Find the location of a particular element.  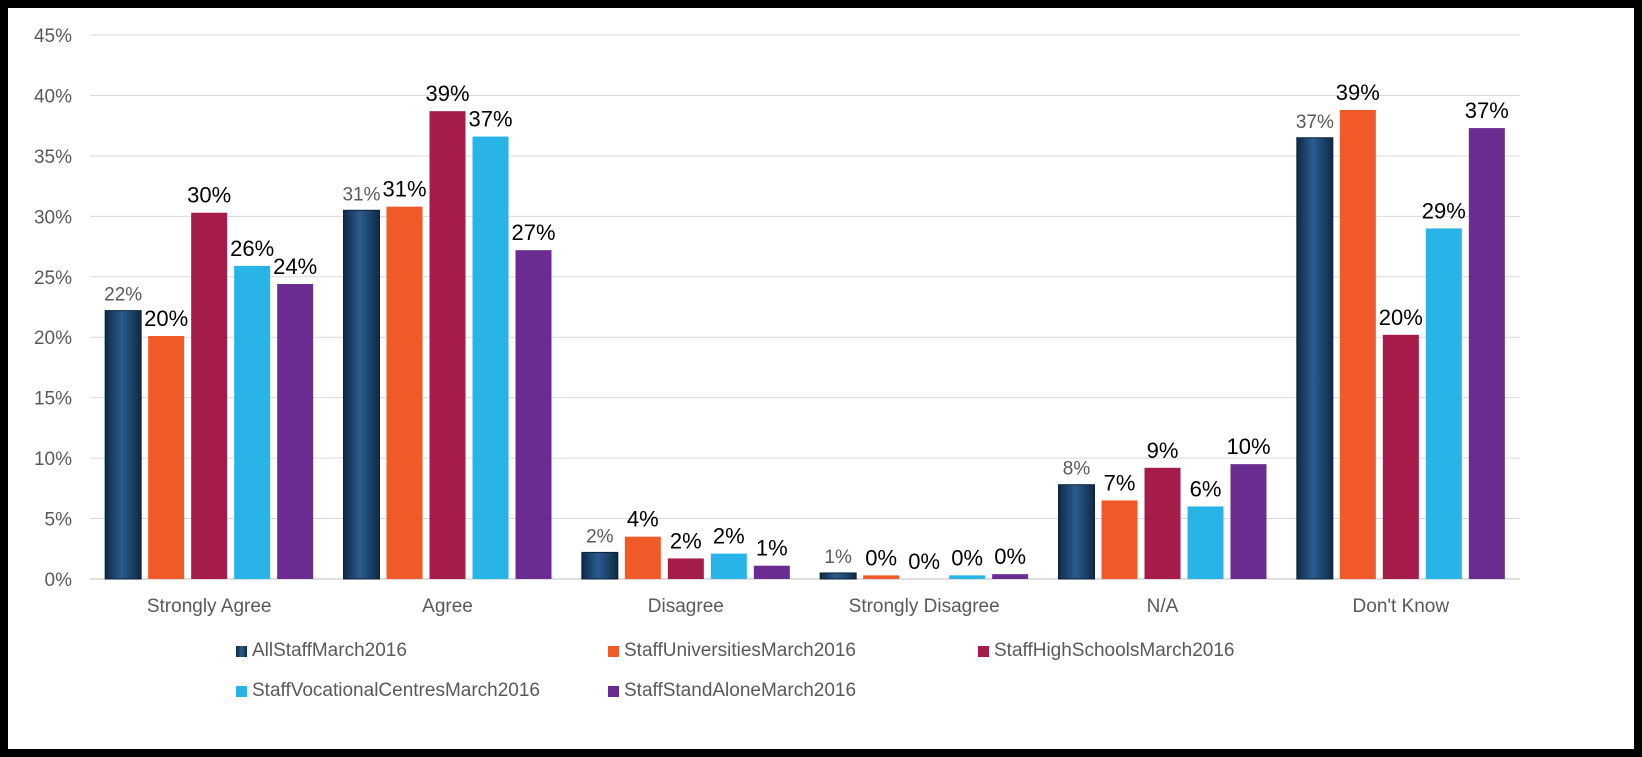

legend-item: StaffStandAloneMarch2016 is located at coordinates (732, 691).